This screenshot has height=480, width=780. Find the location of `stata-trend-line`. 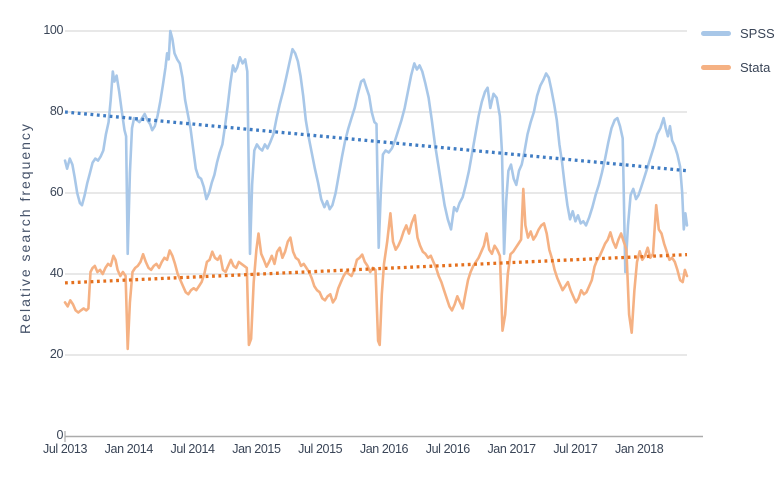

stata-trend-line is located at coordinates (376, 268).